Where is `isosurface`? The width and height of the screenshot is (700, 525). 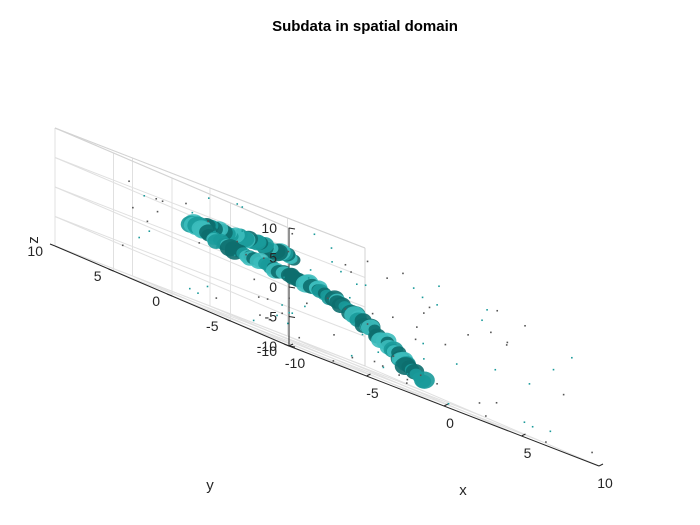
isosurface is located at coordinates (307, 301).